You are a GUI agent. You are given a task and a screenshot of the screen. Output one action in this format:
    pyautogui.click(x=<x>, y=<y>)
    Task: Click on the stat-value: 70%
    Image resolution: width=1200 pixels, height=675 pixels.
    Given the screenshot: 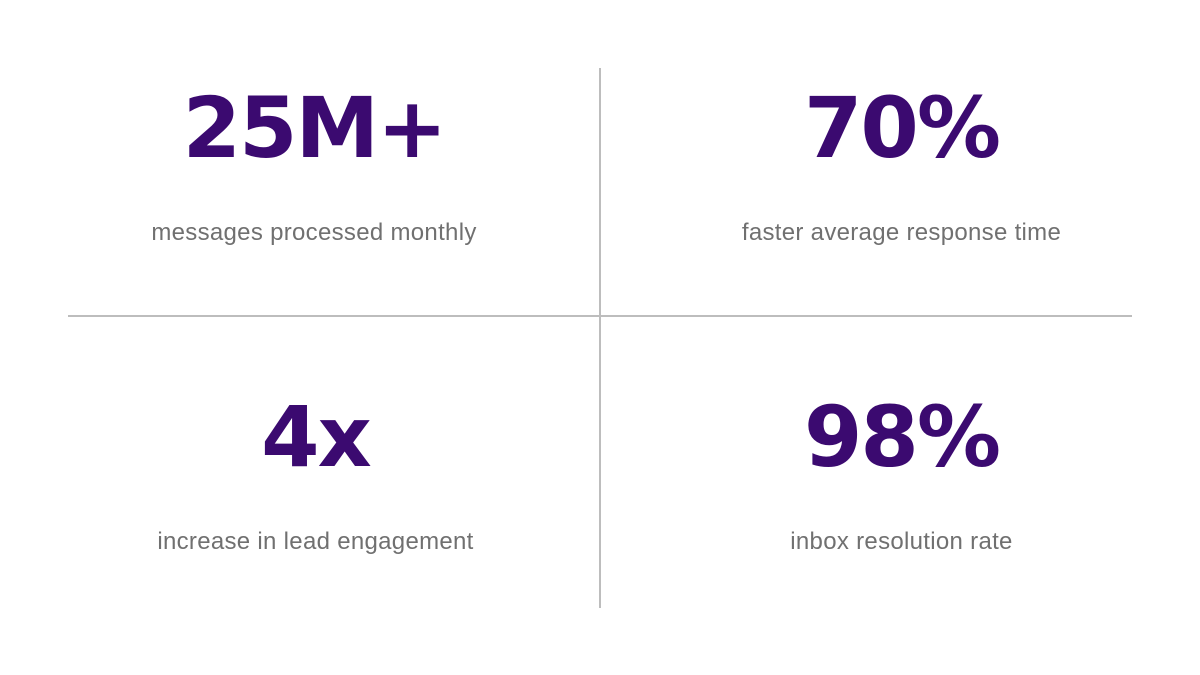 What is the action you would take?
    pyautogui.click(x=902, y=128)
    